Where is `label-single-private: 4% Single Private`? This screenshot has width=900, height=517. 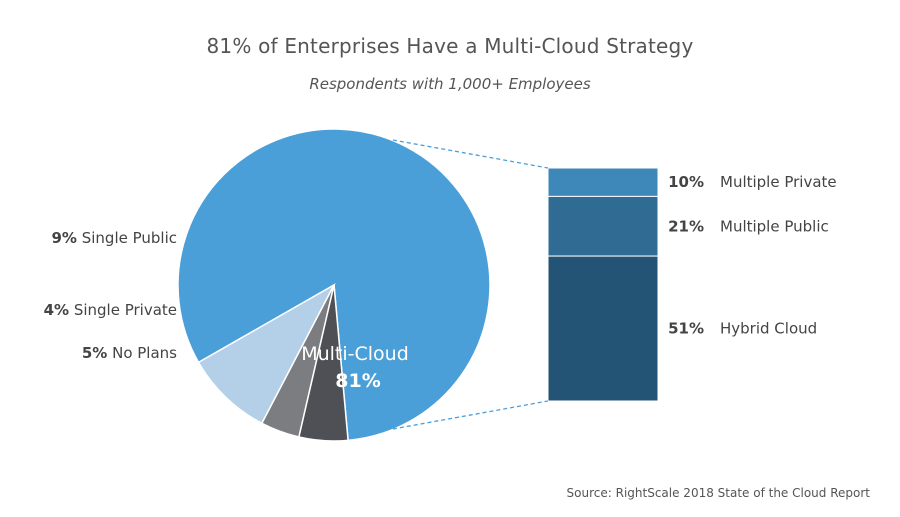 label-single-private: 4% Single Private is located at coordinates (110, 310).